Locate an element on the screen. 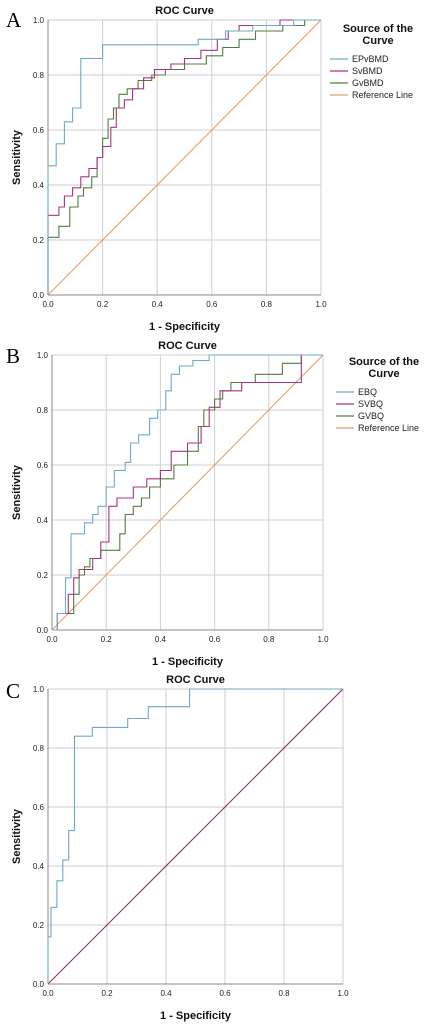  legend-entry: GVBQ is located at coordinates (371, 416).